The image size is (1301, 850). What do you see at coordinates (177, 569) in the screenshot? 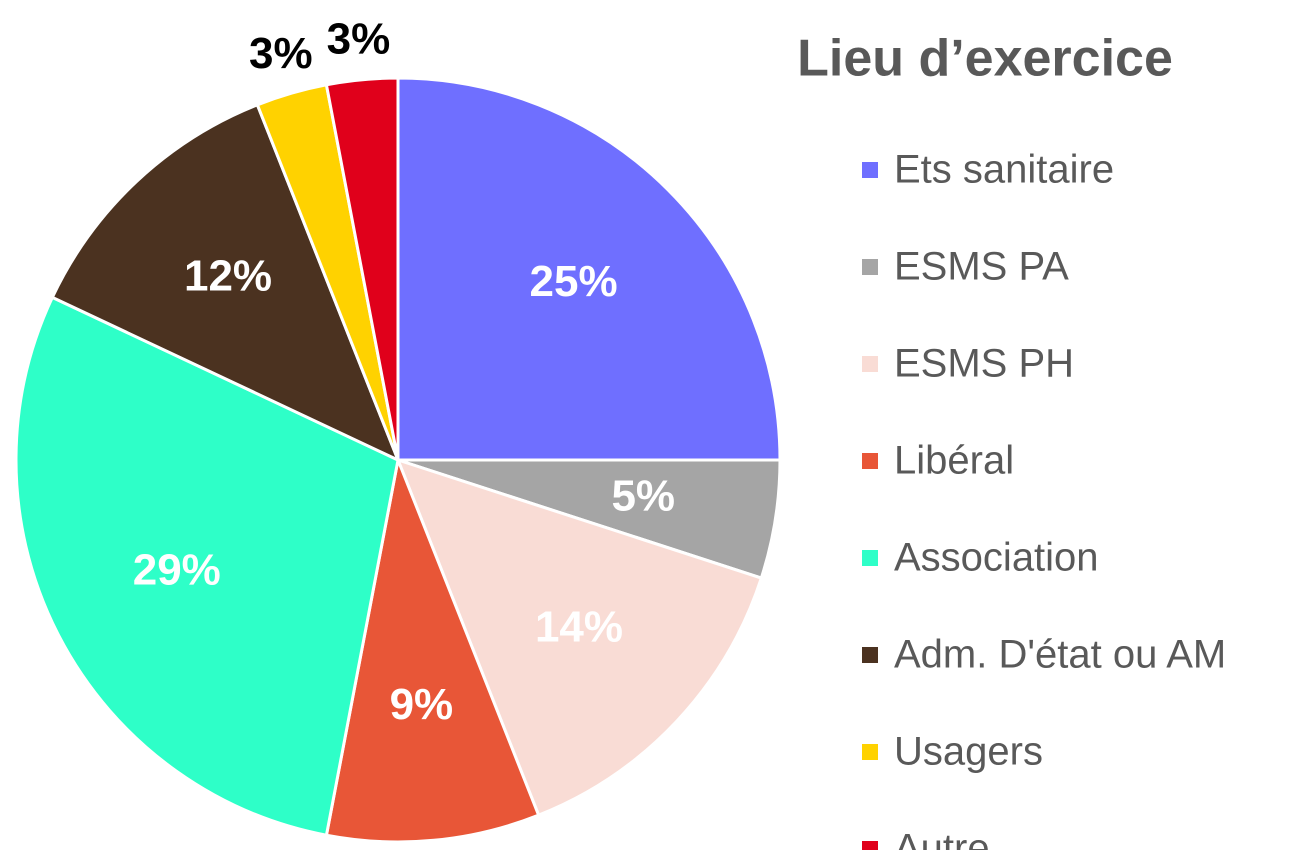
I see `data-label: 29%` at bounding box center [177, 569].